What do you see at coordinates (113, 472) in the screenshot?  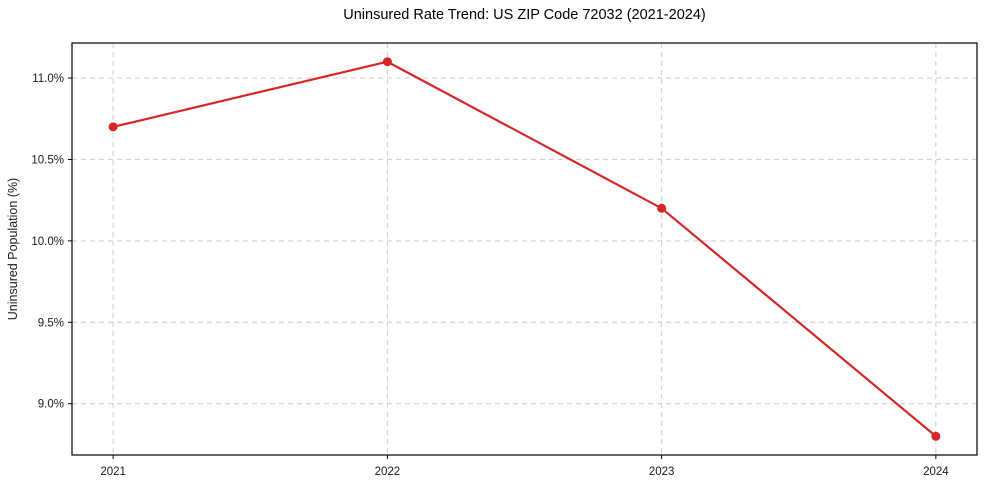 I see `x-tick-label: 2021` at bounding box center [113, 472].